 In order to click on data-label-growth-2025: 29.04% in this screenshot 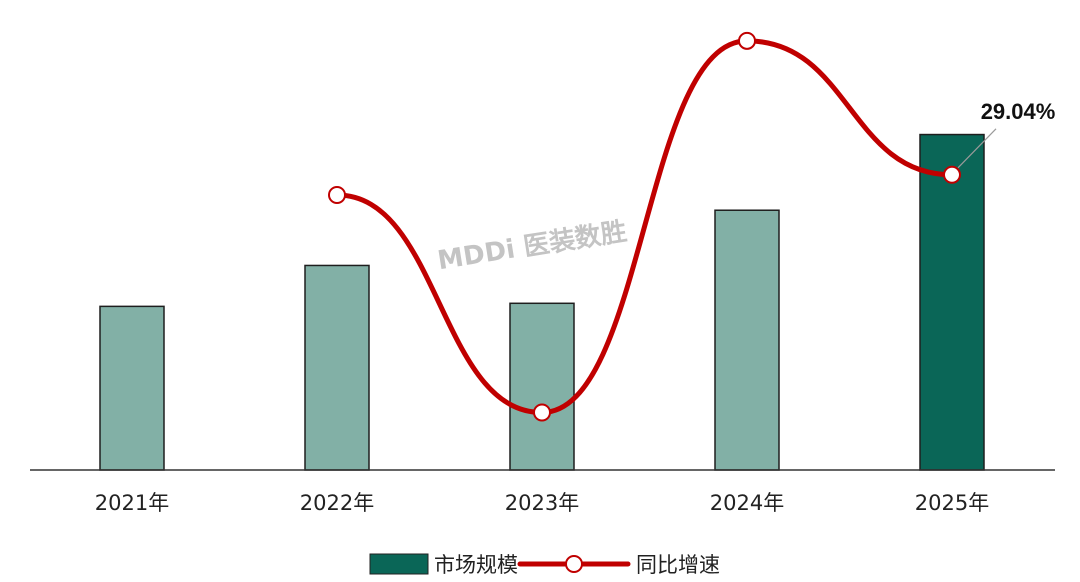, I will do `click(1018, 111)`.